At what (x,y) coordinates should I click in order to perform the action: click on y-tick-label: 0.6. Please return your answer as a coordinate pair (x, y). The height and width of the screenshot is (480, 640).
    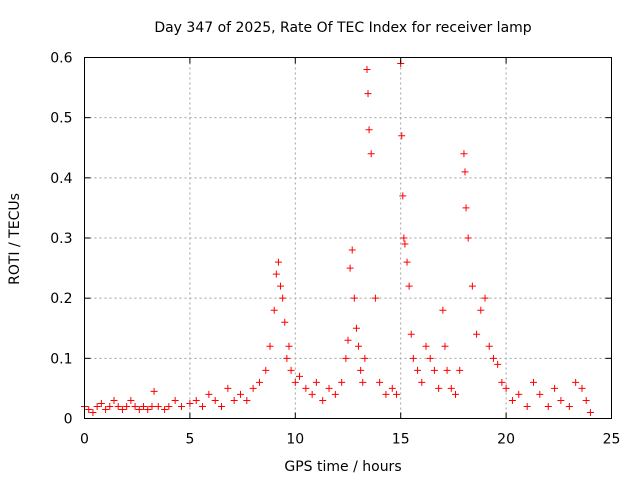
    Looking at the image, I should click on (61, 59).